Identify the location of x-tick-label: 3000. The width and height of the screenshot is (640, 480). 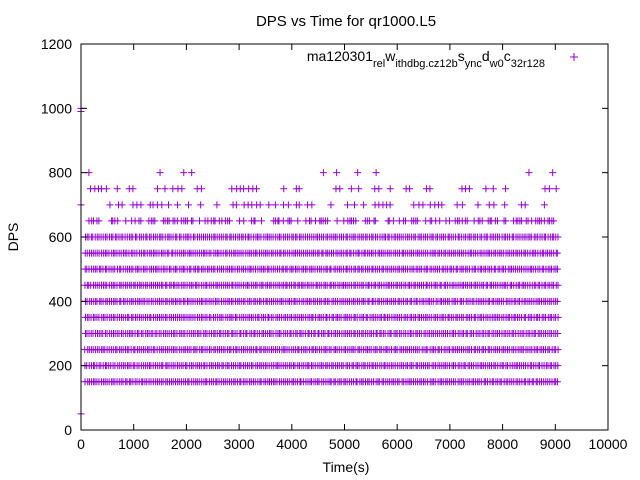
(239, 444).